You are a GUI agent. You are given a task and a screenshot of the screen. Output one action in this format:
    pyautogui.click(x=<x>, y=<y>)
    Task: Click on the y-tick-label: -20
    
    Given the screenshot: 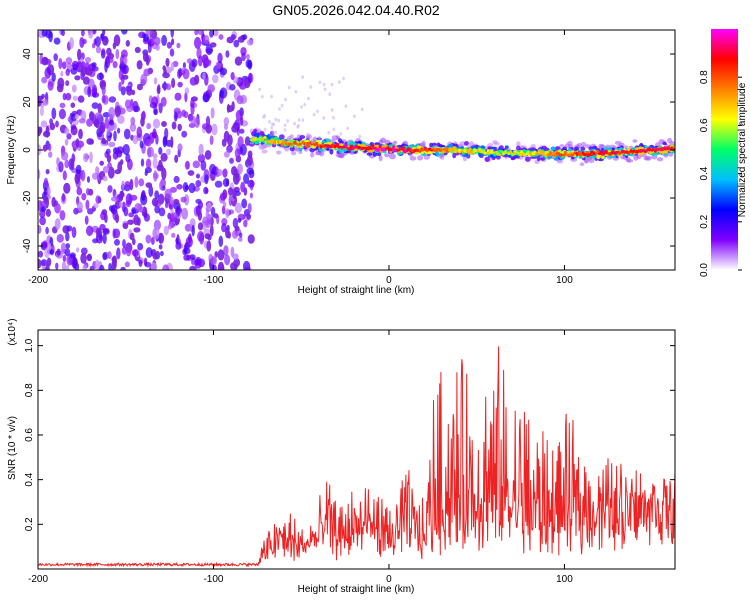 What is the action you would take?
    pyautogui.click(x=27, y=197)
    